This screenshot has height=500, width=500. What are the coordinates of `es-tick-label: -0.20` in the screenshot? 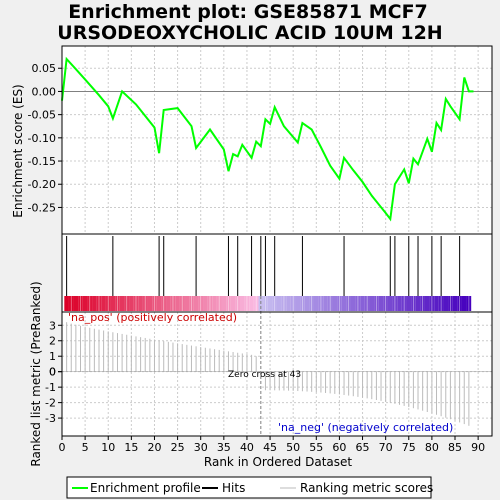 It's located at (42, 184).